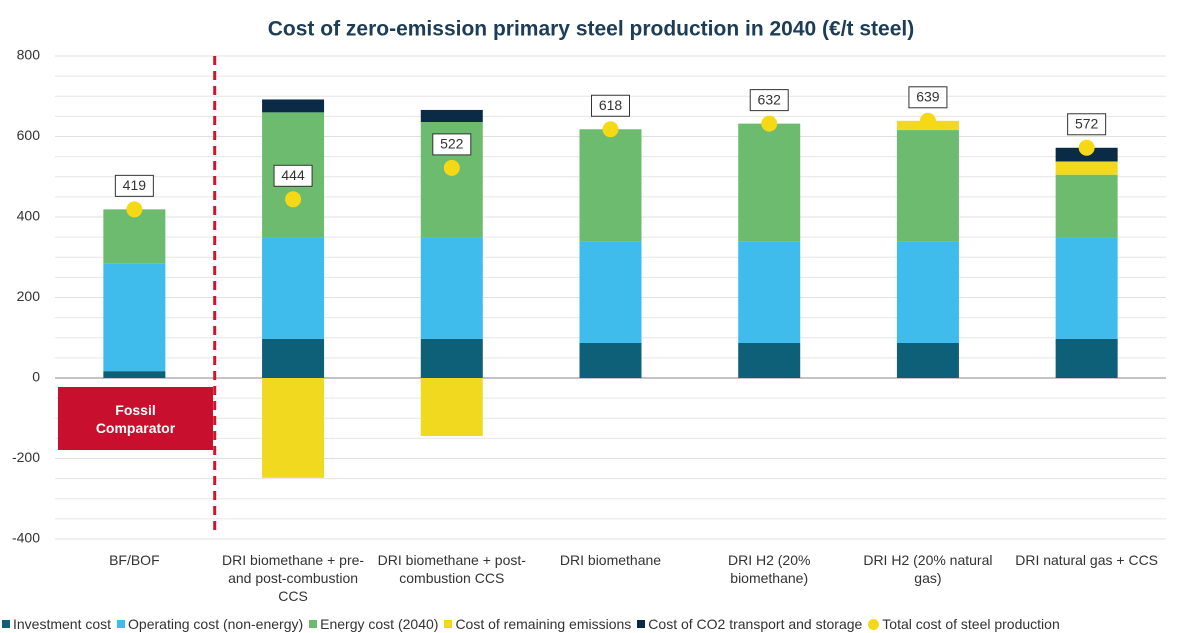  What do you see at coordinates (379, 624) in the screenshot?
I see `legend-label: Energy cost (2040)` at bounding box center [379, 624].